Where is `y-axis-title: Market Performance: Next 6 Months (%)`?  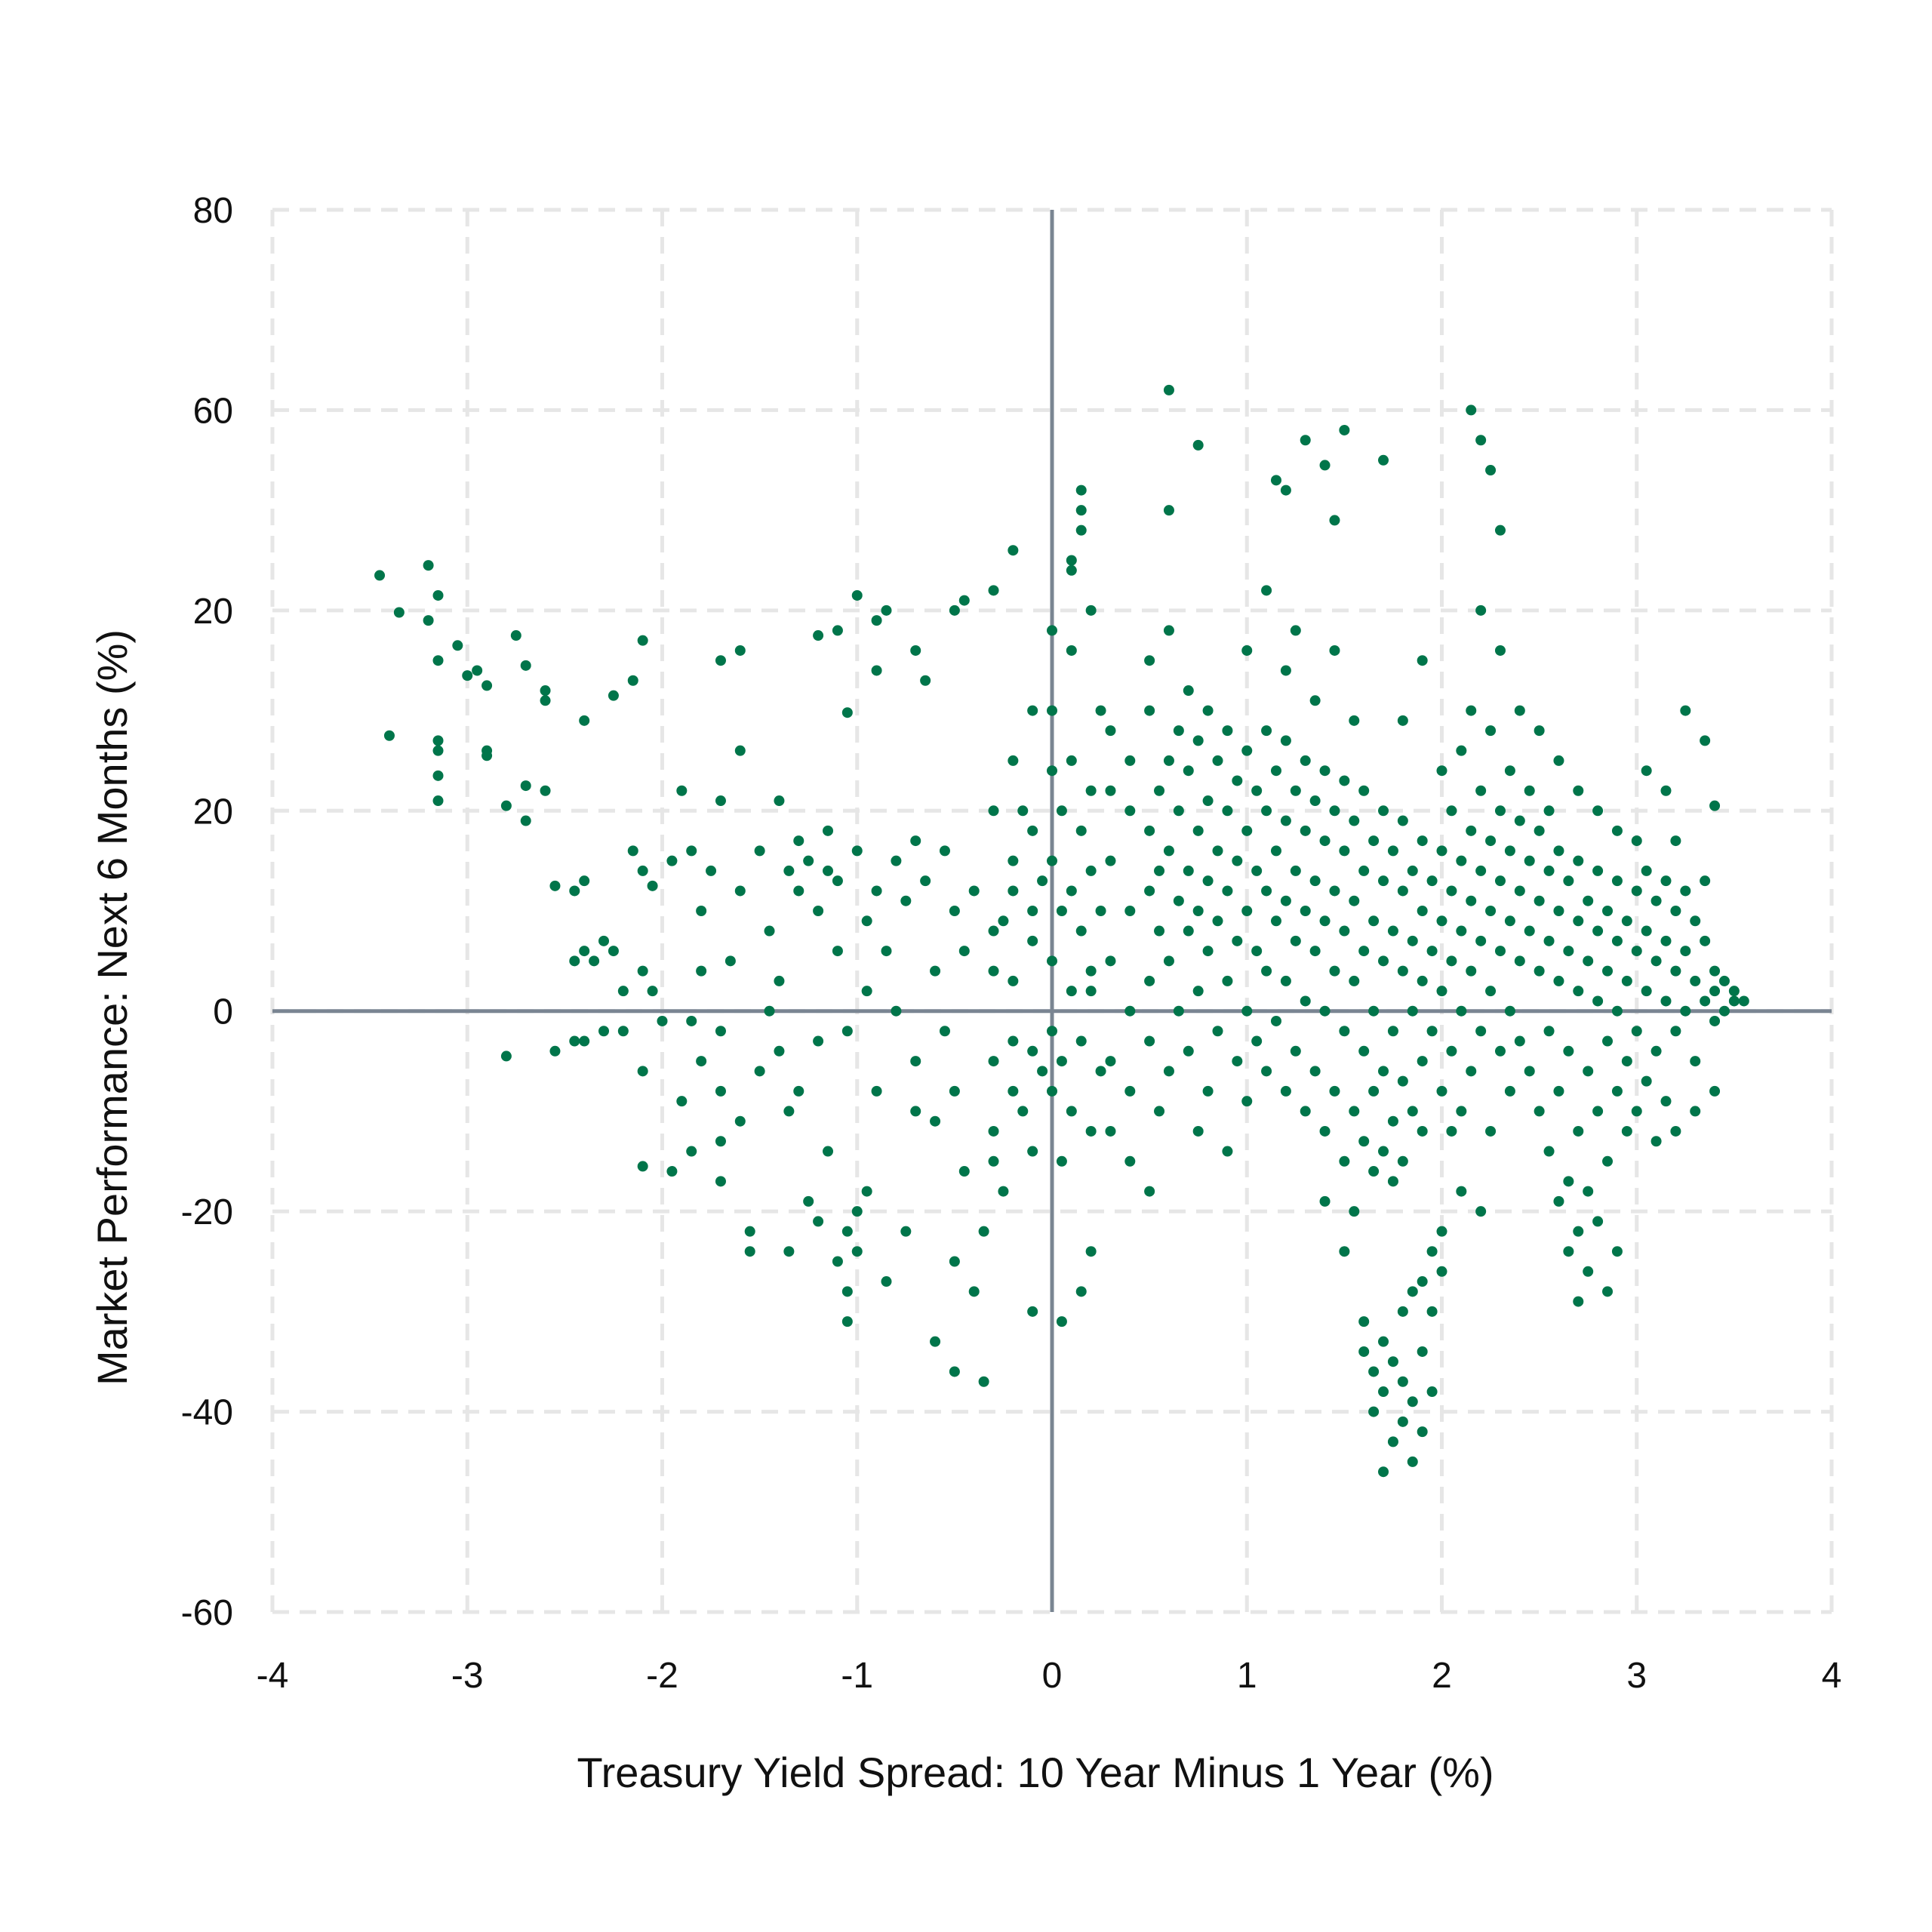
y-axis-title: Market Performance: Next 6 Months (%) is located at coordinates (112, 1007).